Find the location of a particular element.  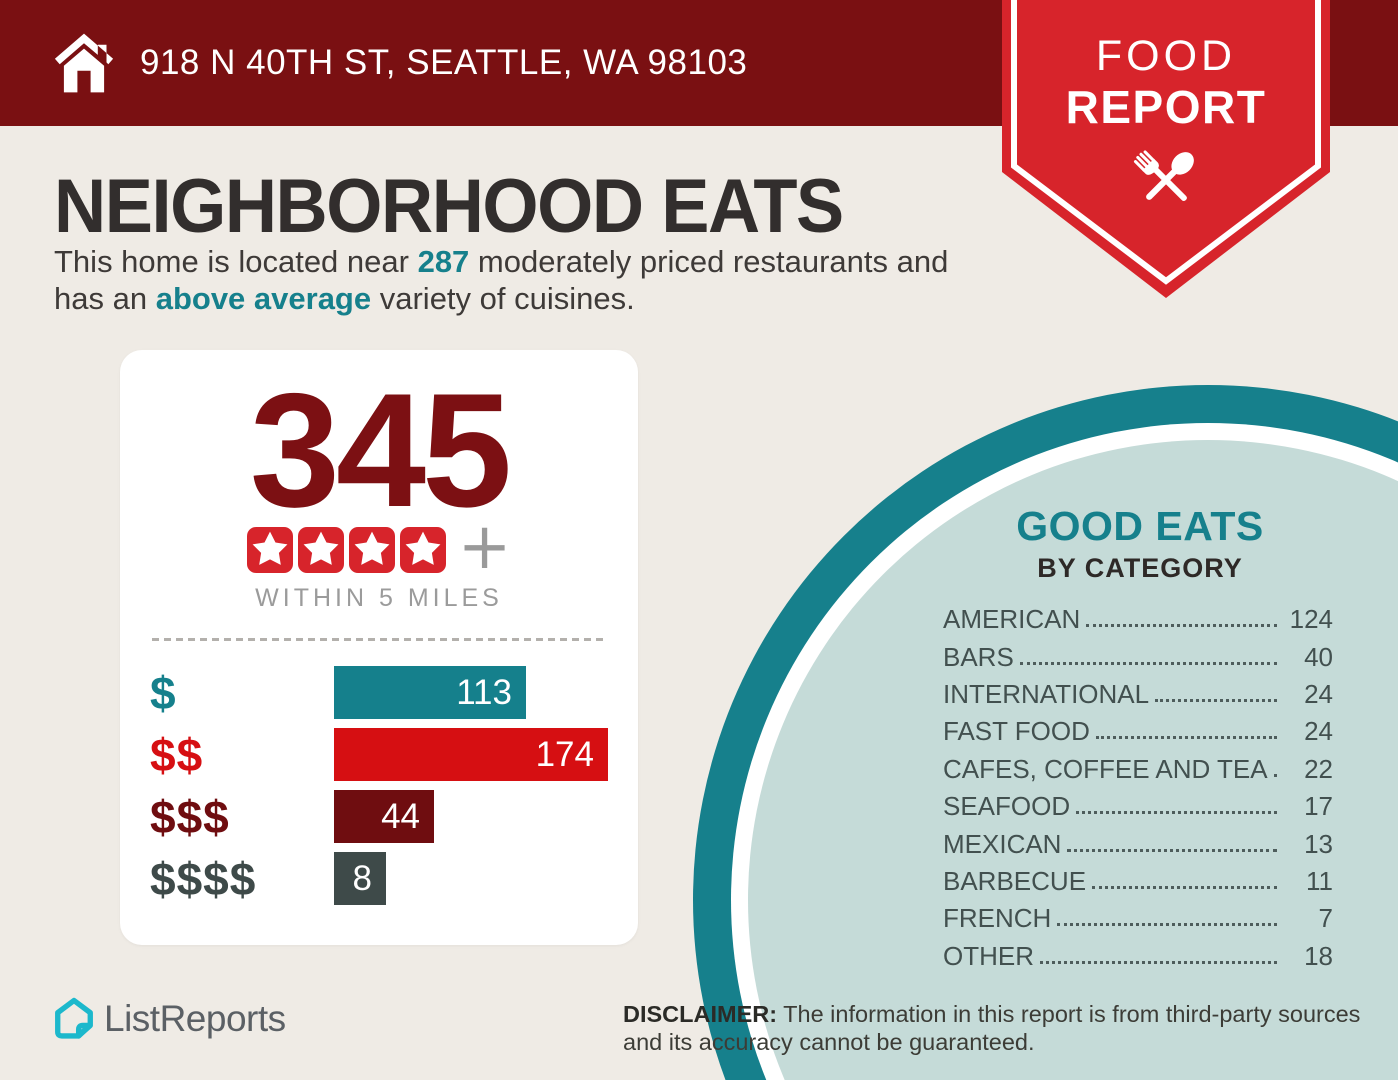

price-tier-label: $$ is located at coordinates (177, 754).